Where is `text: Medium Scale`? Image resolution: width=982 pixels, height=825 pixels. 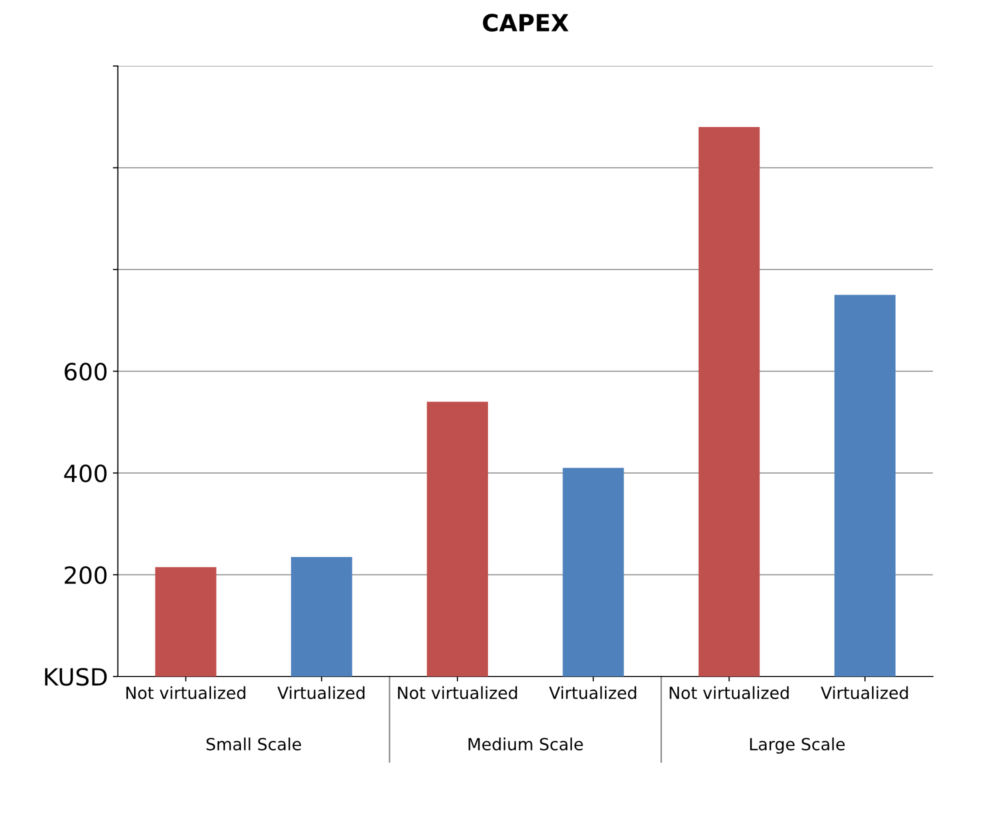
text: Medium Scale is located at coordinates (525, 744).